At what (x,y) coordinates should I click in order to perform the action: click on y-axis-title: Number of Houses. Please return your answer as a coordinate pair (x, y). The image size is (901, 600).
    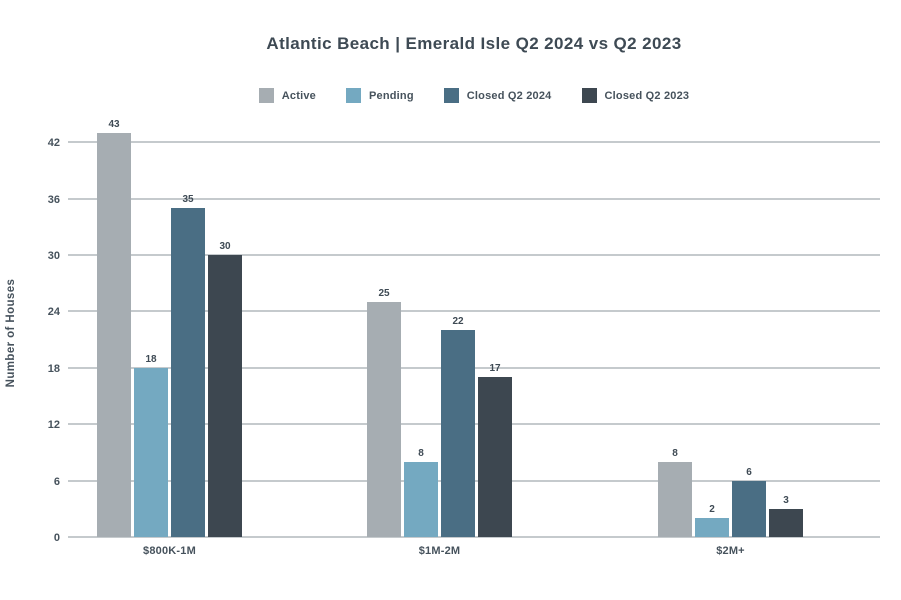
    Looking at the image, I should click on (11, 333).